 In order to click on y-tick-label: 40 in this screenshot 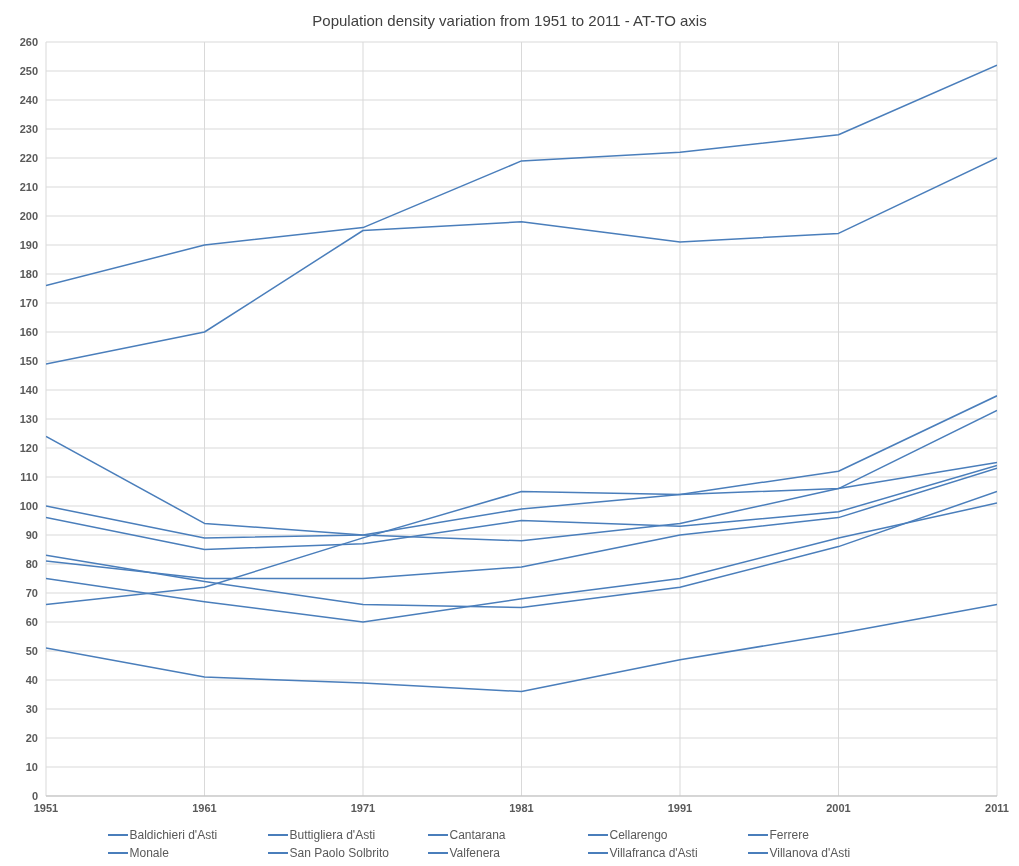, I will do `click(31, 679)`.